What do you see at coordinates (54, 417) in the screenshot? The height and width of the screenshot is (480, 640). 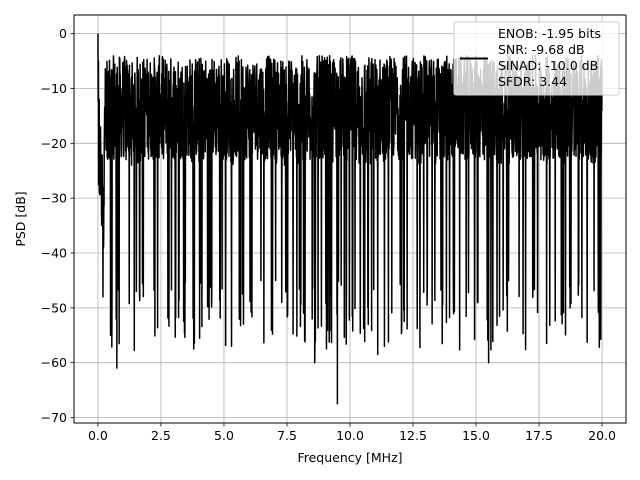 I see `y-tick-label: −70` at bounding box center [54, 417].